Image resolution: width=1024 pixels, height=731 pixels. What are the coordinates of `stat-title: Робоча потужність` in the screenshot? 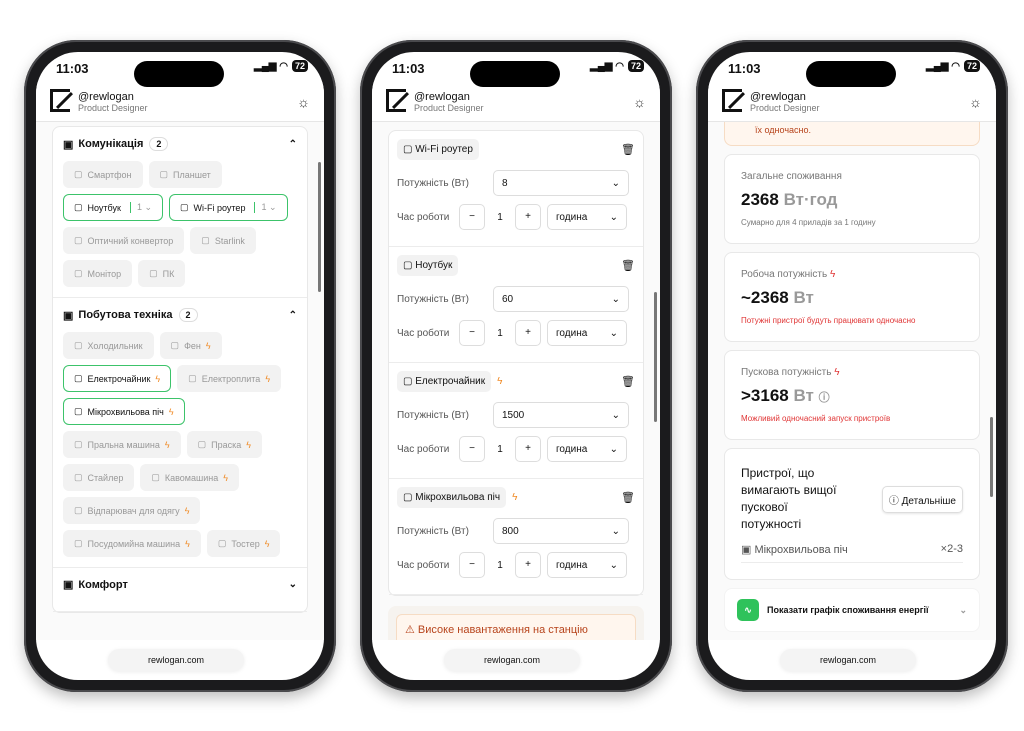 It's located at (784, 274).